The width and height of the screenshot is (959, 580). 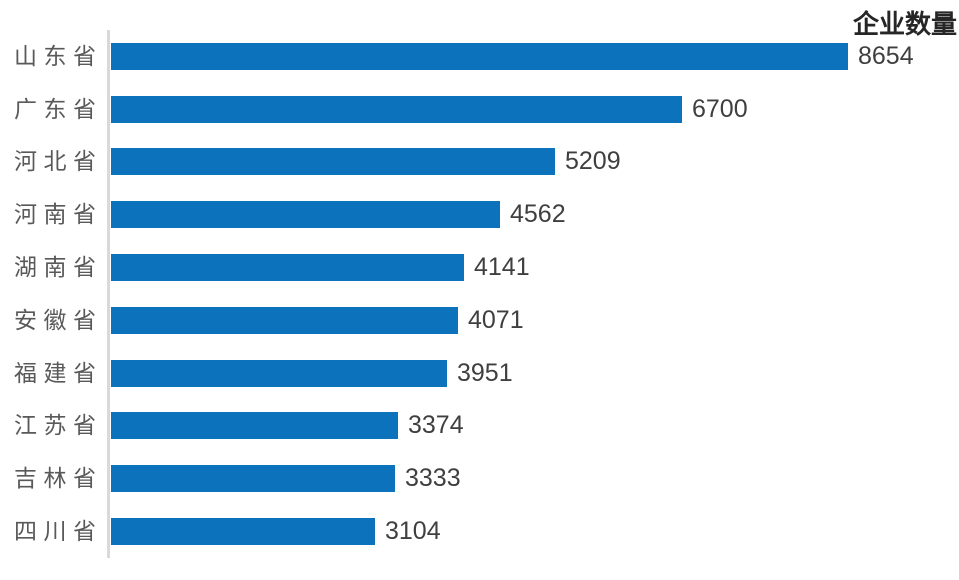 I want to click on value-label: 3951, so click(x=485, y=372).